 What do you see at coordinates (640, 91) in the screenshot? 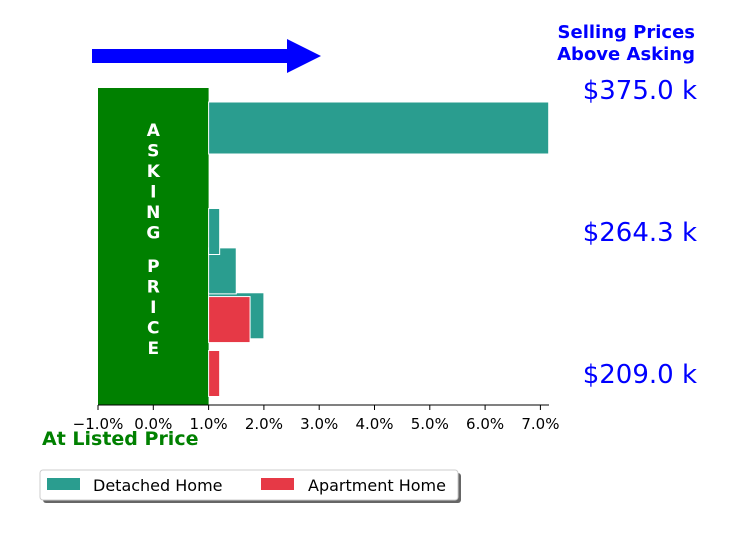
I see `price-label-top: $375.0 k` at bounding box center [640, 91].